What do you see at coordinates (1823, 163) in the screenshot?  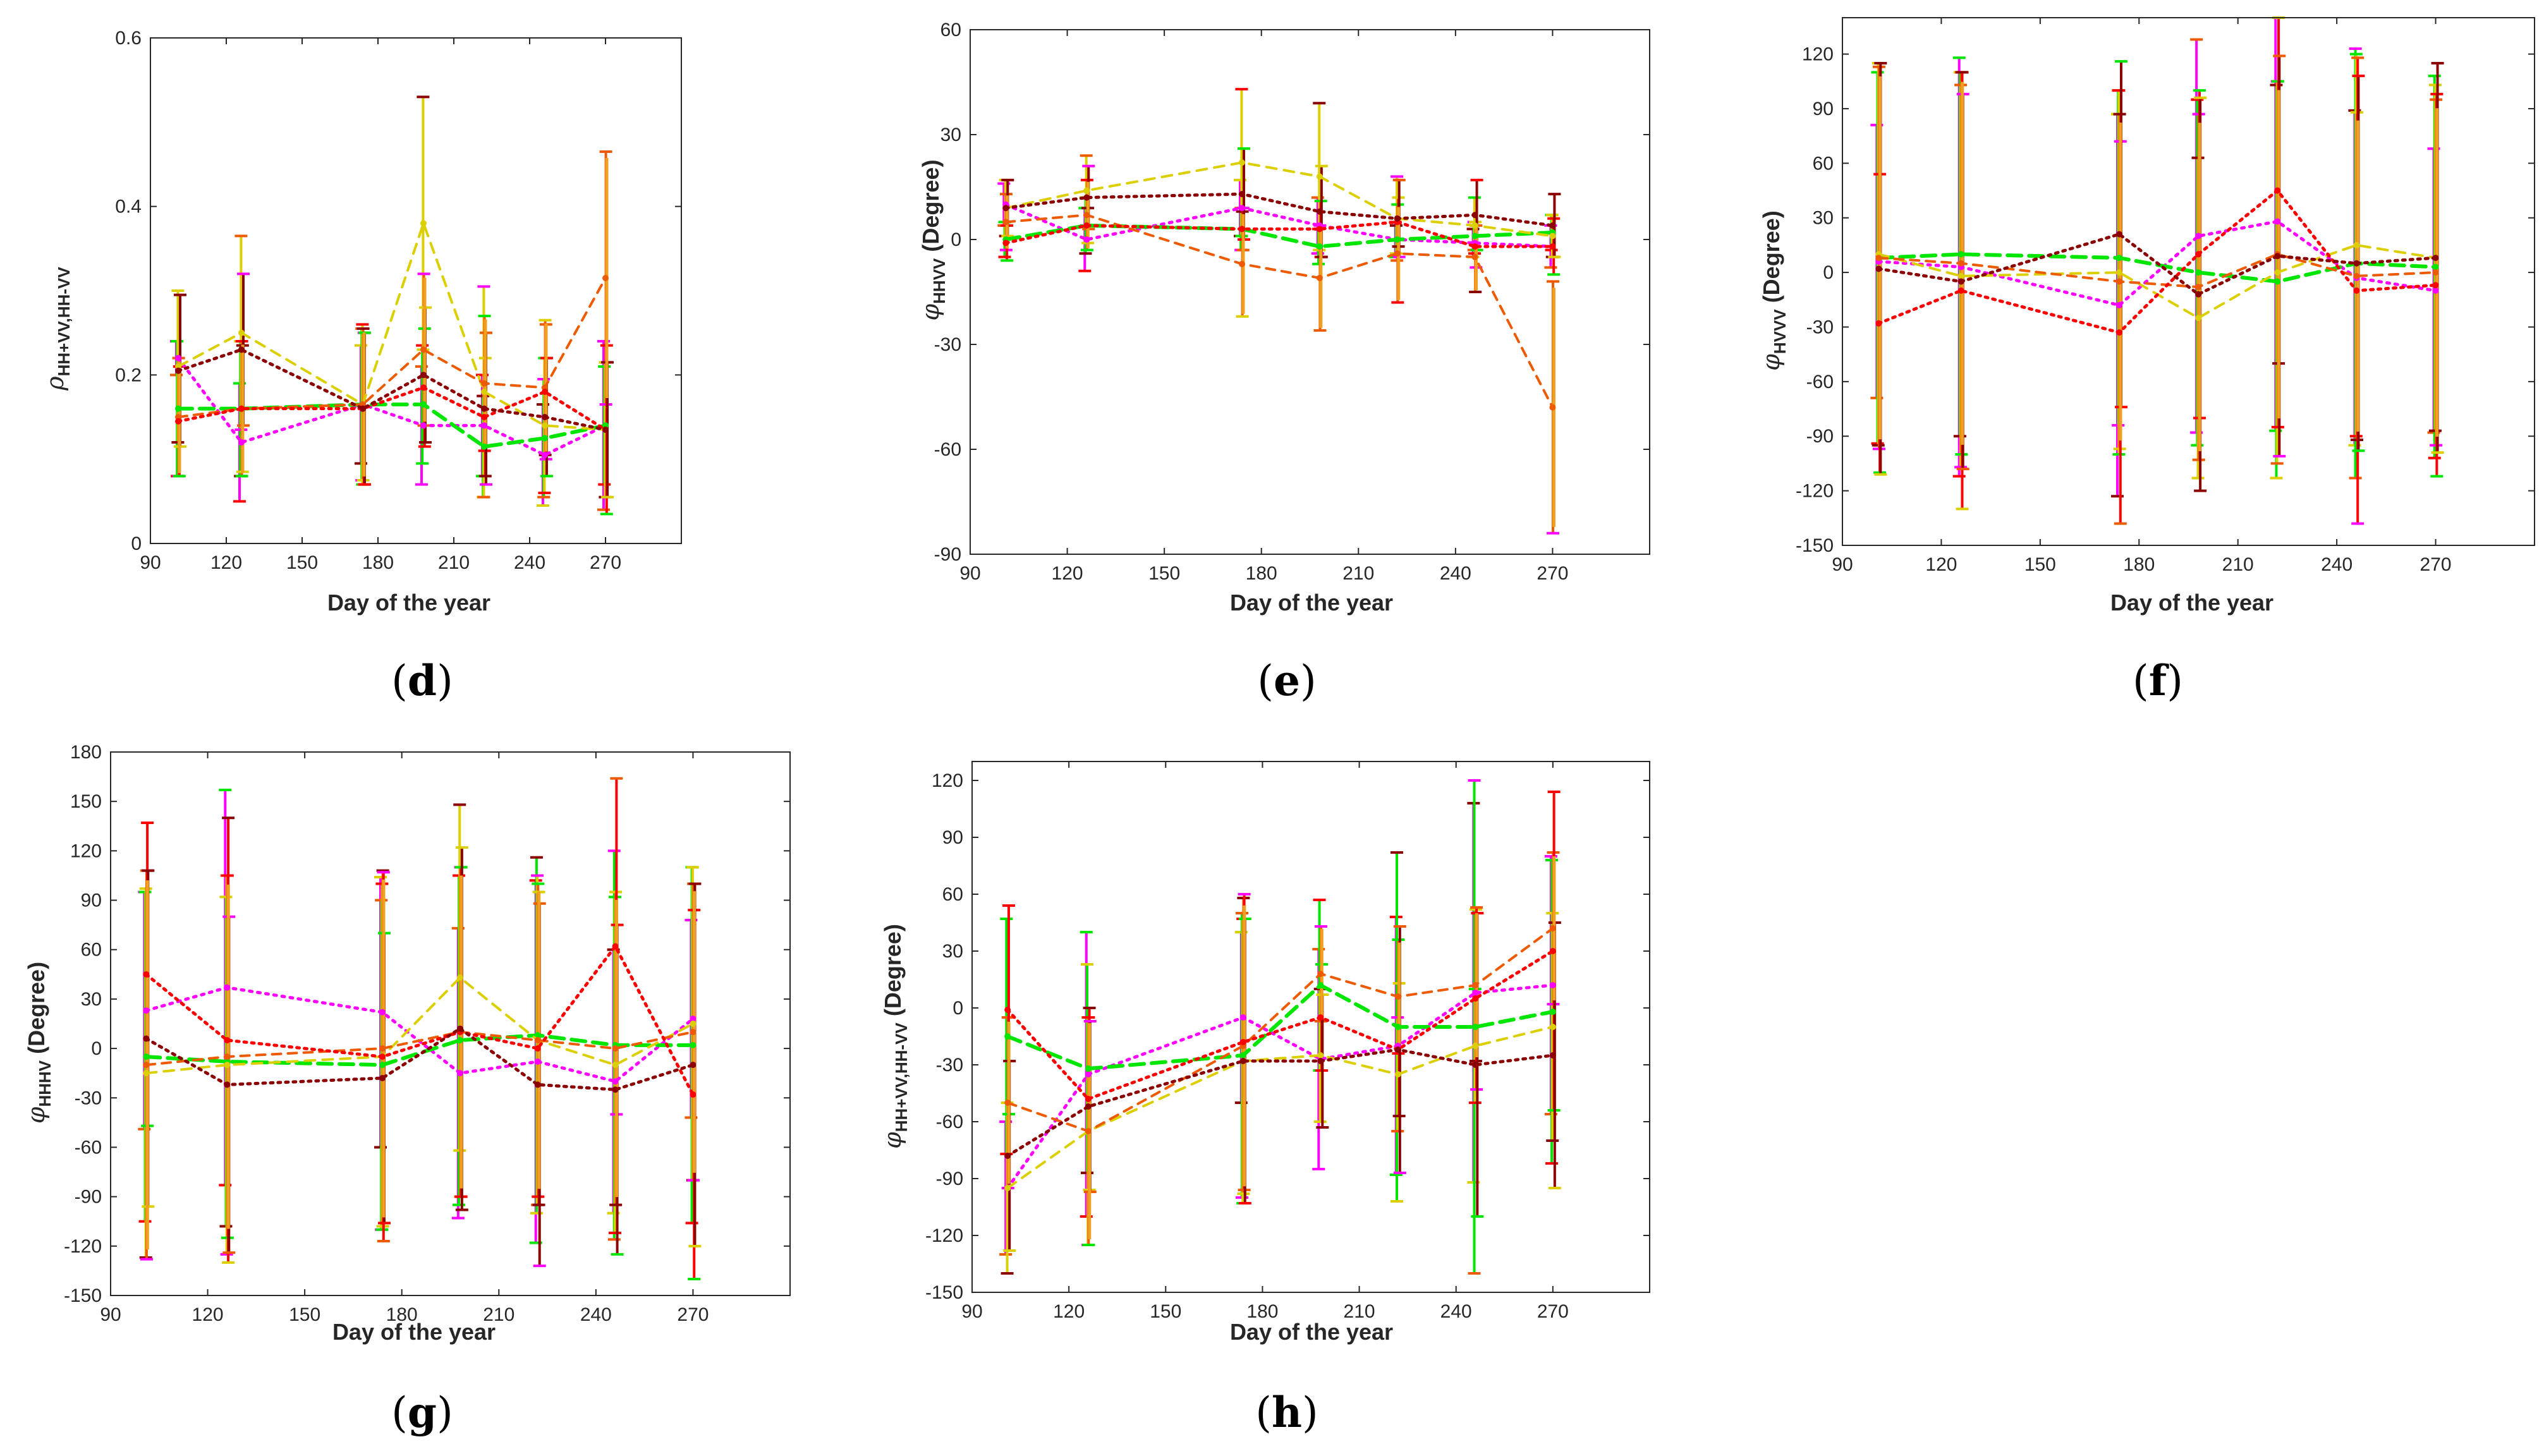 I see `y-tick-label: 60` at bounding box center [1823, 163].